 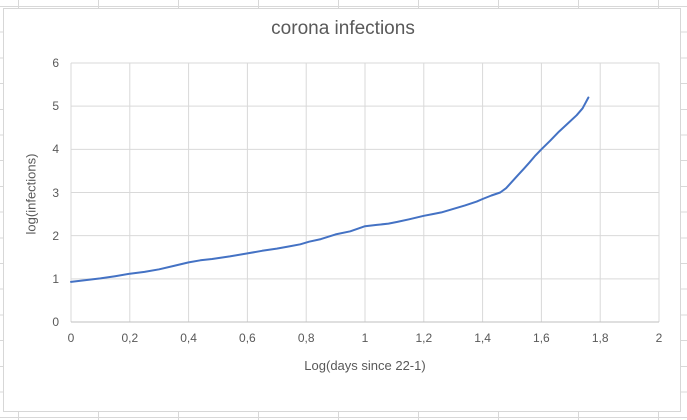 I want to click on y-tick-label: 3, so click(x=55, y=192).